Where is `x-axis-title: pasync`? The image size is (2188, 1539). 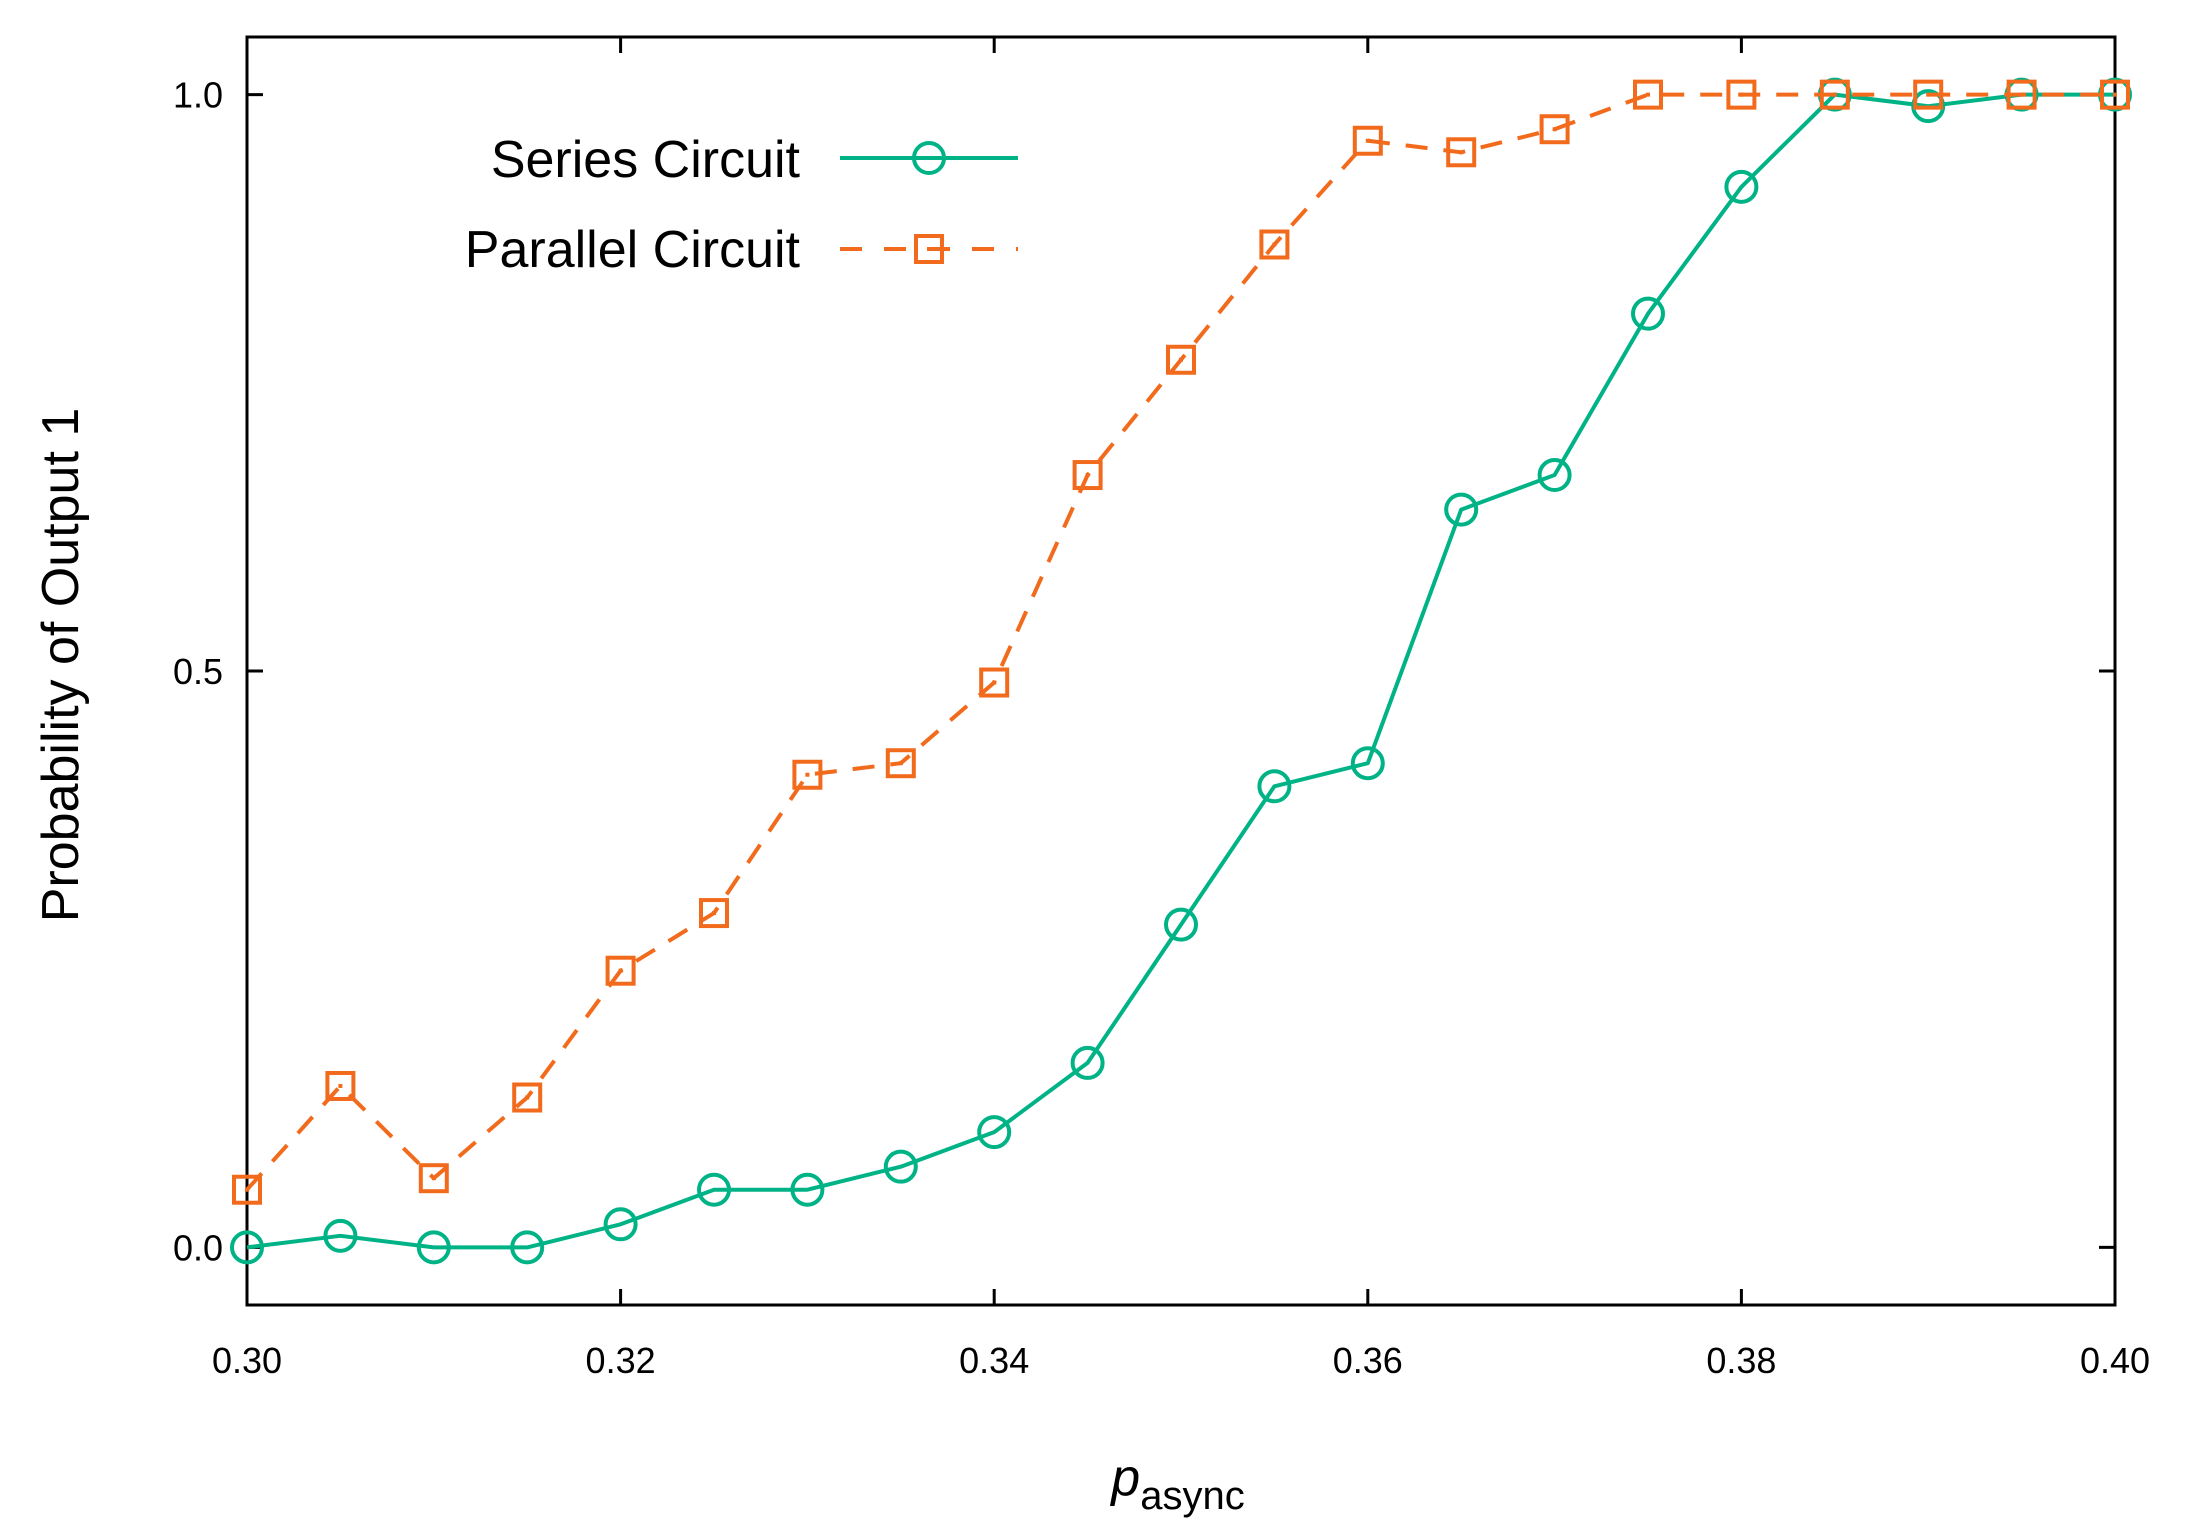
x-axis-title: pasync is located at coordinates (1176, 1483).